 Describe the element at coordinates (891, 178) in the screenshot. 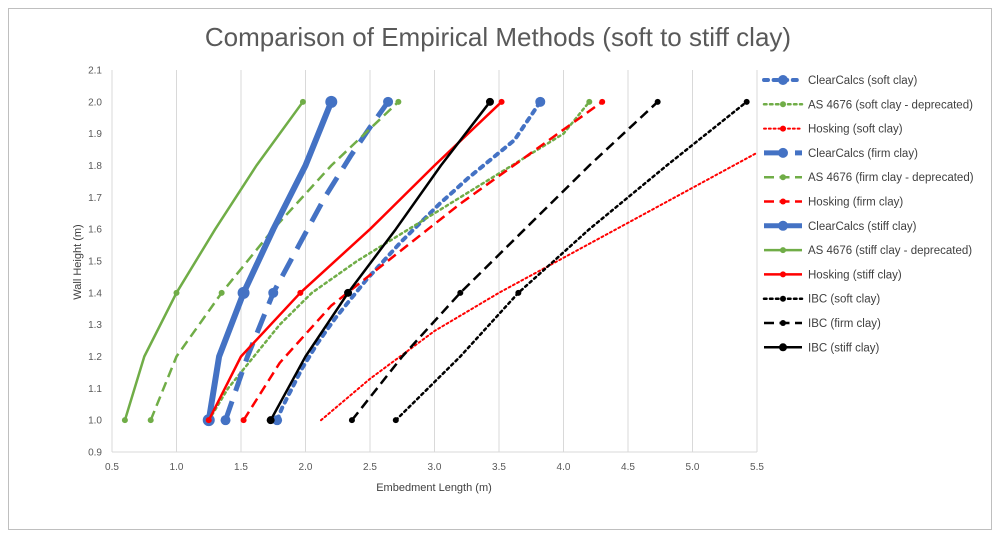

I see `legend-label: AS 4676 (firm clay - deprecated)` at that location.